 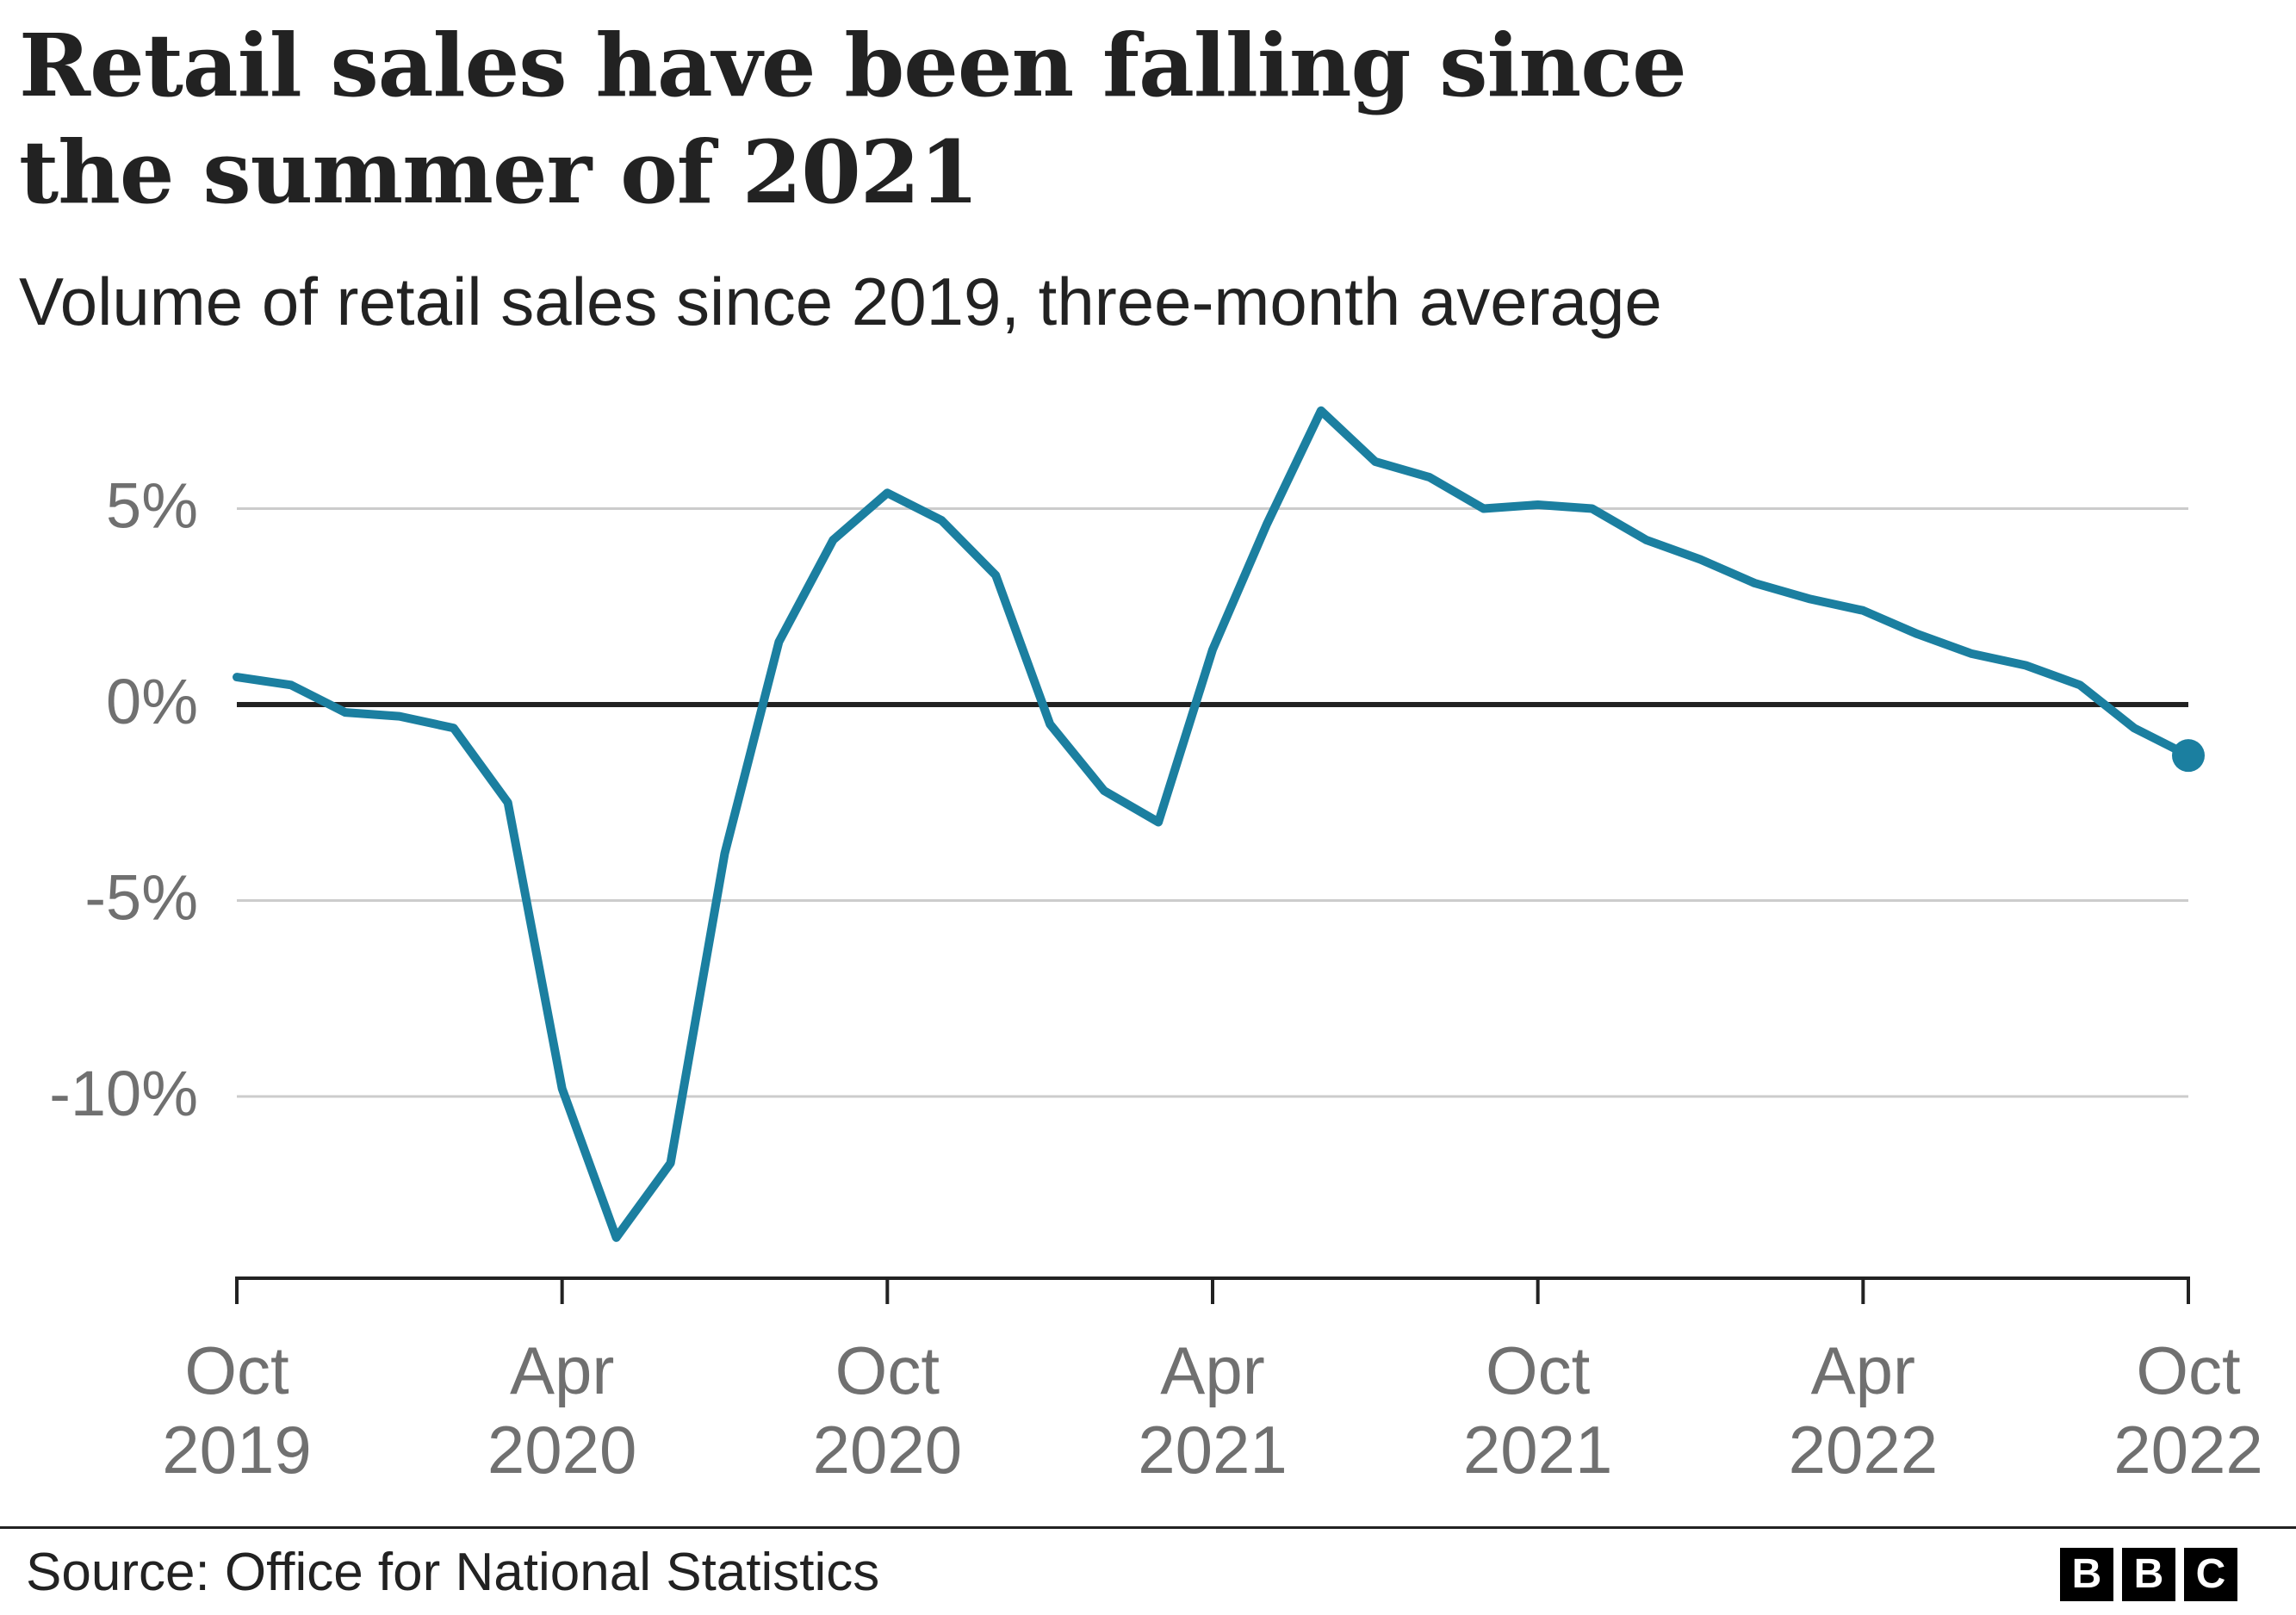 I want to click on source-note: Source: Office for National Statistics, so click(x=453, y=1572).